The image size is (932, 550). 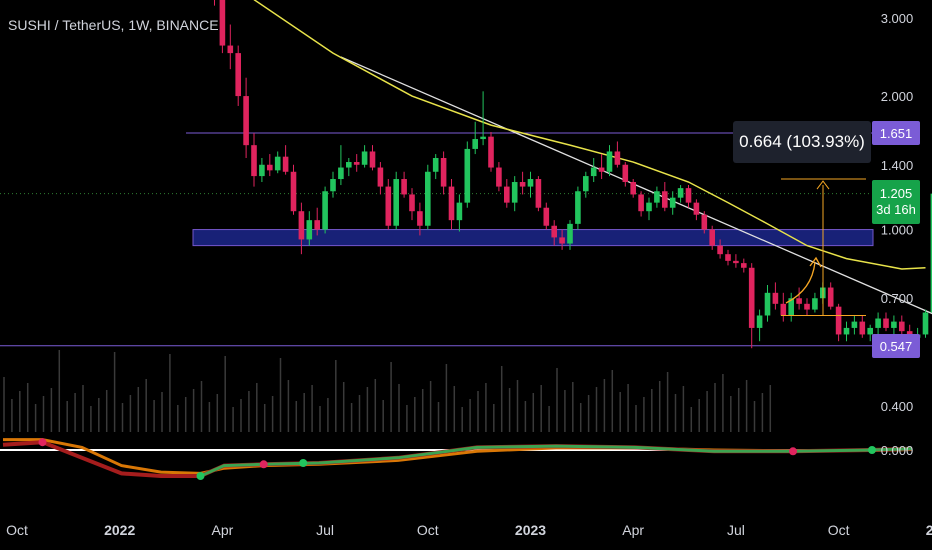 I want to click on x-tick-label: 2023, so click(x=530, y=530).